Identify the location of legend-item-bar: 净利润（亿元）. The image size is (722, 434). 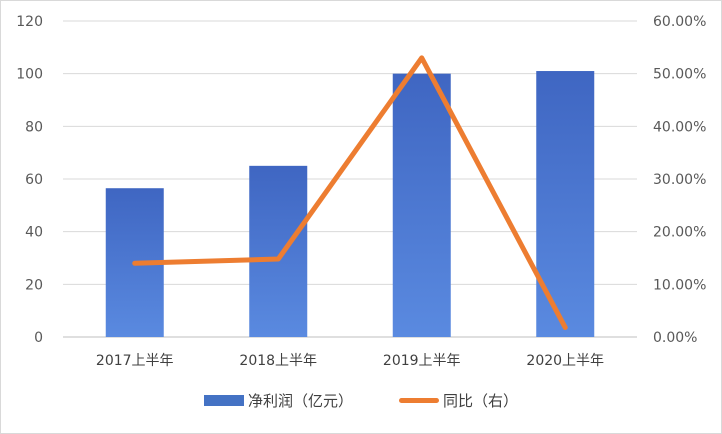
(278, 400).